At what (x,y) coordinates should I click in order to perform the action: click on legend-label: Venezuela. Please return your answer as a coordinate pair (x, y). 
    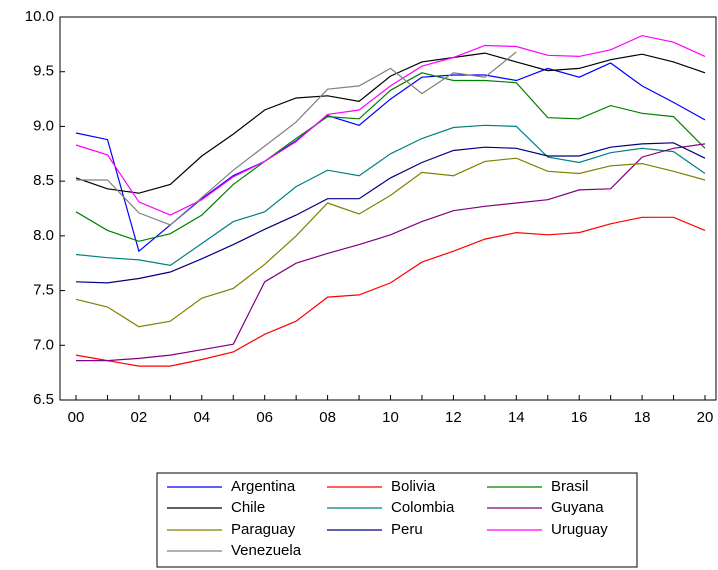
    Looking at the image, I should click on (266, 550).